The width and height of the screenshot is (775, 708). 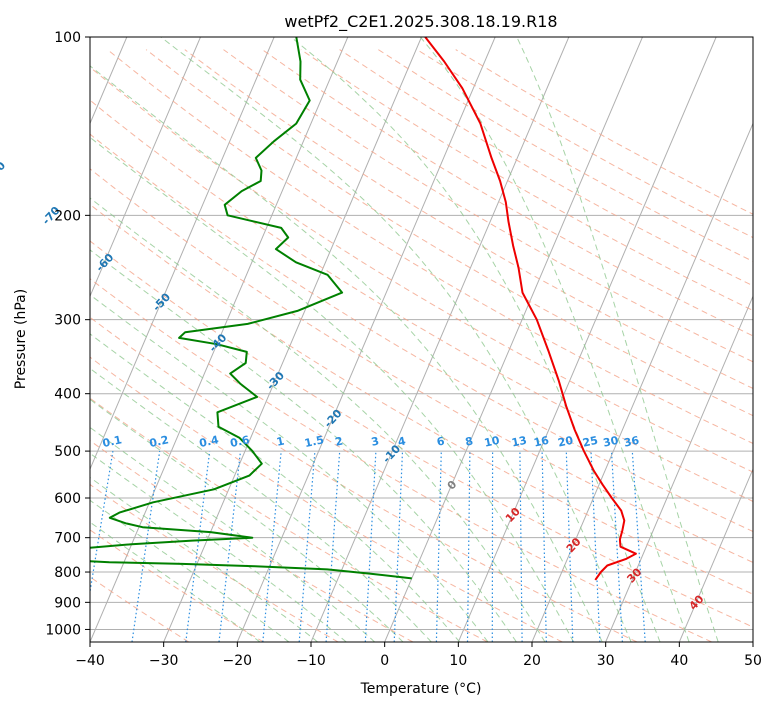 I want to click on x-tick-label: 20, so click(x=532, y=661).